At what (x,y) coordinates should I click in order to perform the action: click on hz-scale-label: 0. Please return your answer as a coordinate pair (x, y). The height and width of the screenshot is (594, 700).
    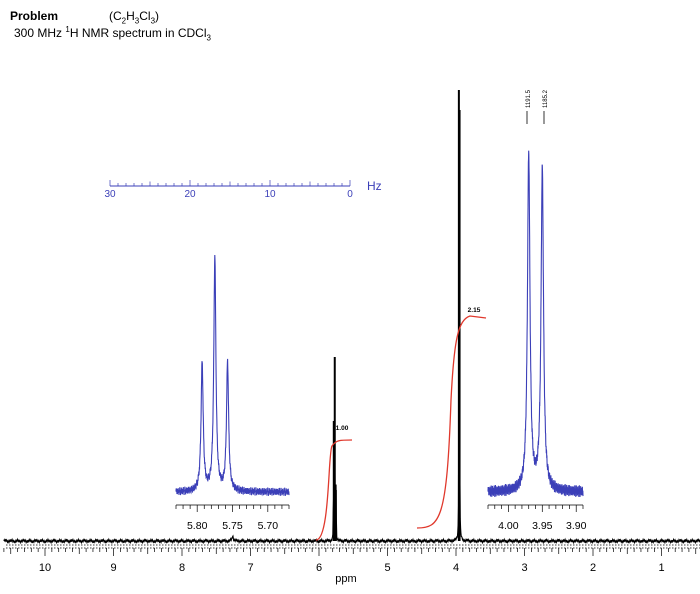
    Looking at the image, I should click on (350, 194).